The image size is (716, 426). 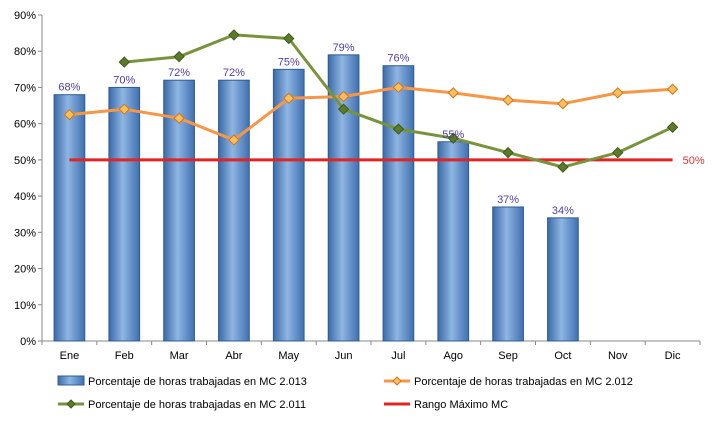 What do you see at coordinates (124, 356) in the screenshot?
I see `x-tick-label: Feb` at bounding box center [124, 356].